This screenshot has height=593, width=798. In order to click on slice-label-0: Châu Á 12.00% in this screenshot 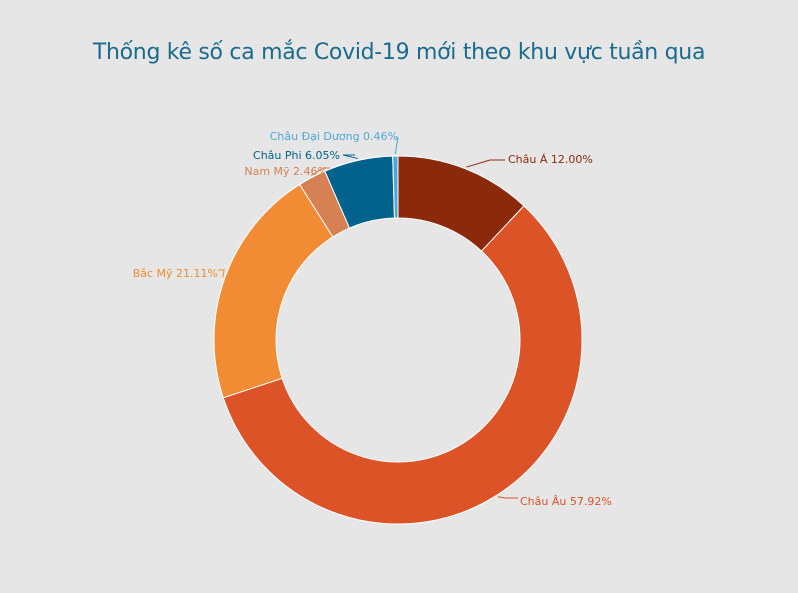, I will do `click(550, 159)`.